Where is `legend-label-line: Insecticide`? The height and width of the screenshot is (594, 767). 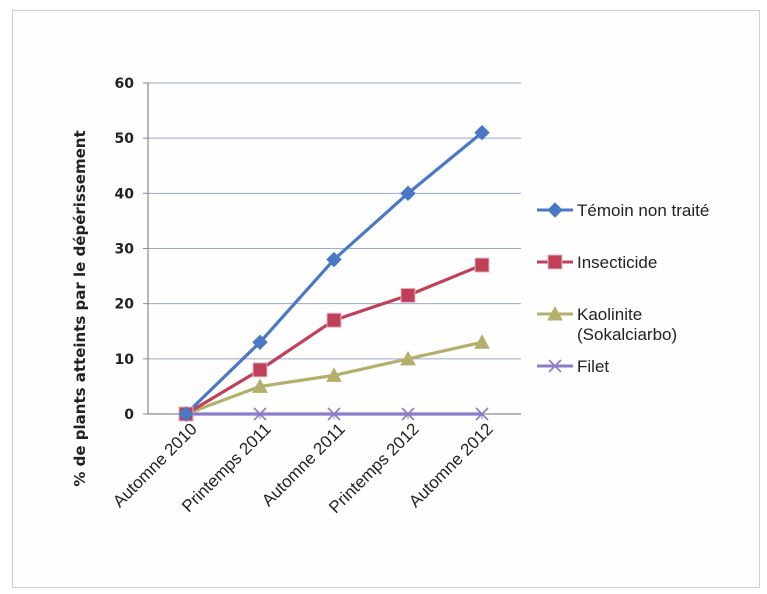 legend-label-line: Insecticide is located at coordinates (617, 262).